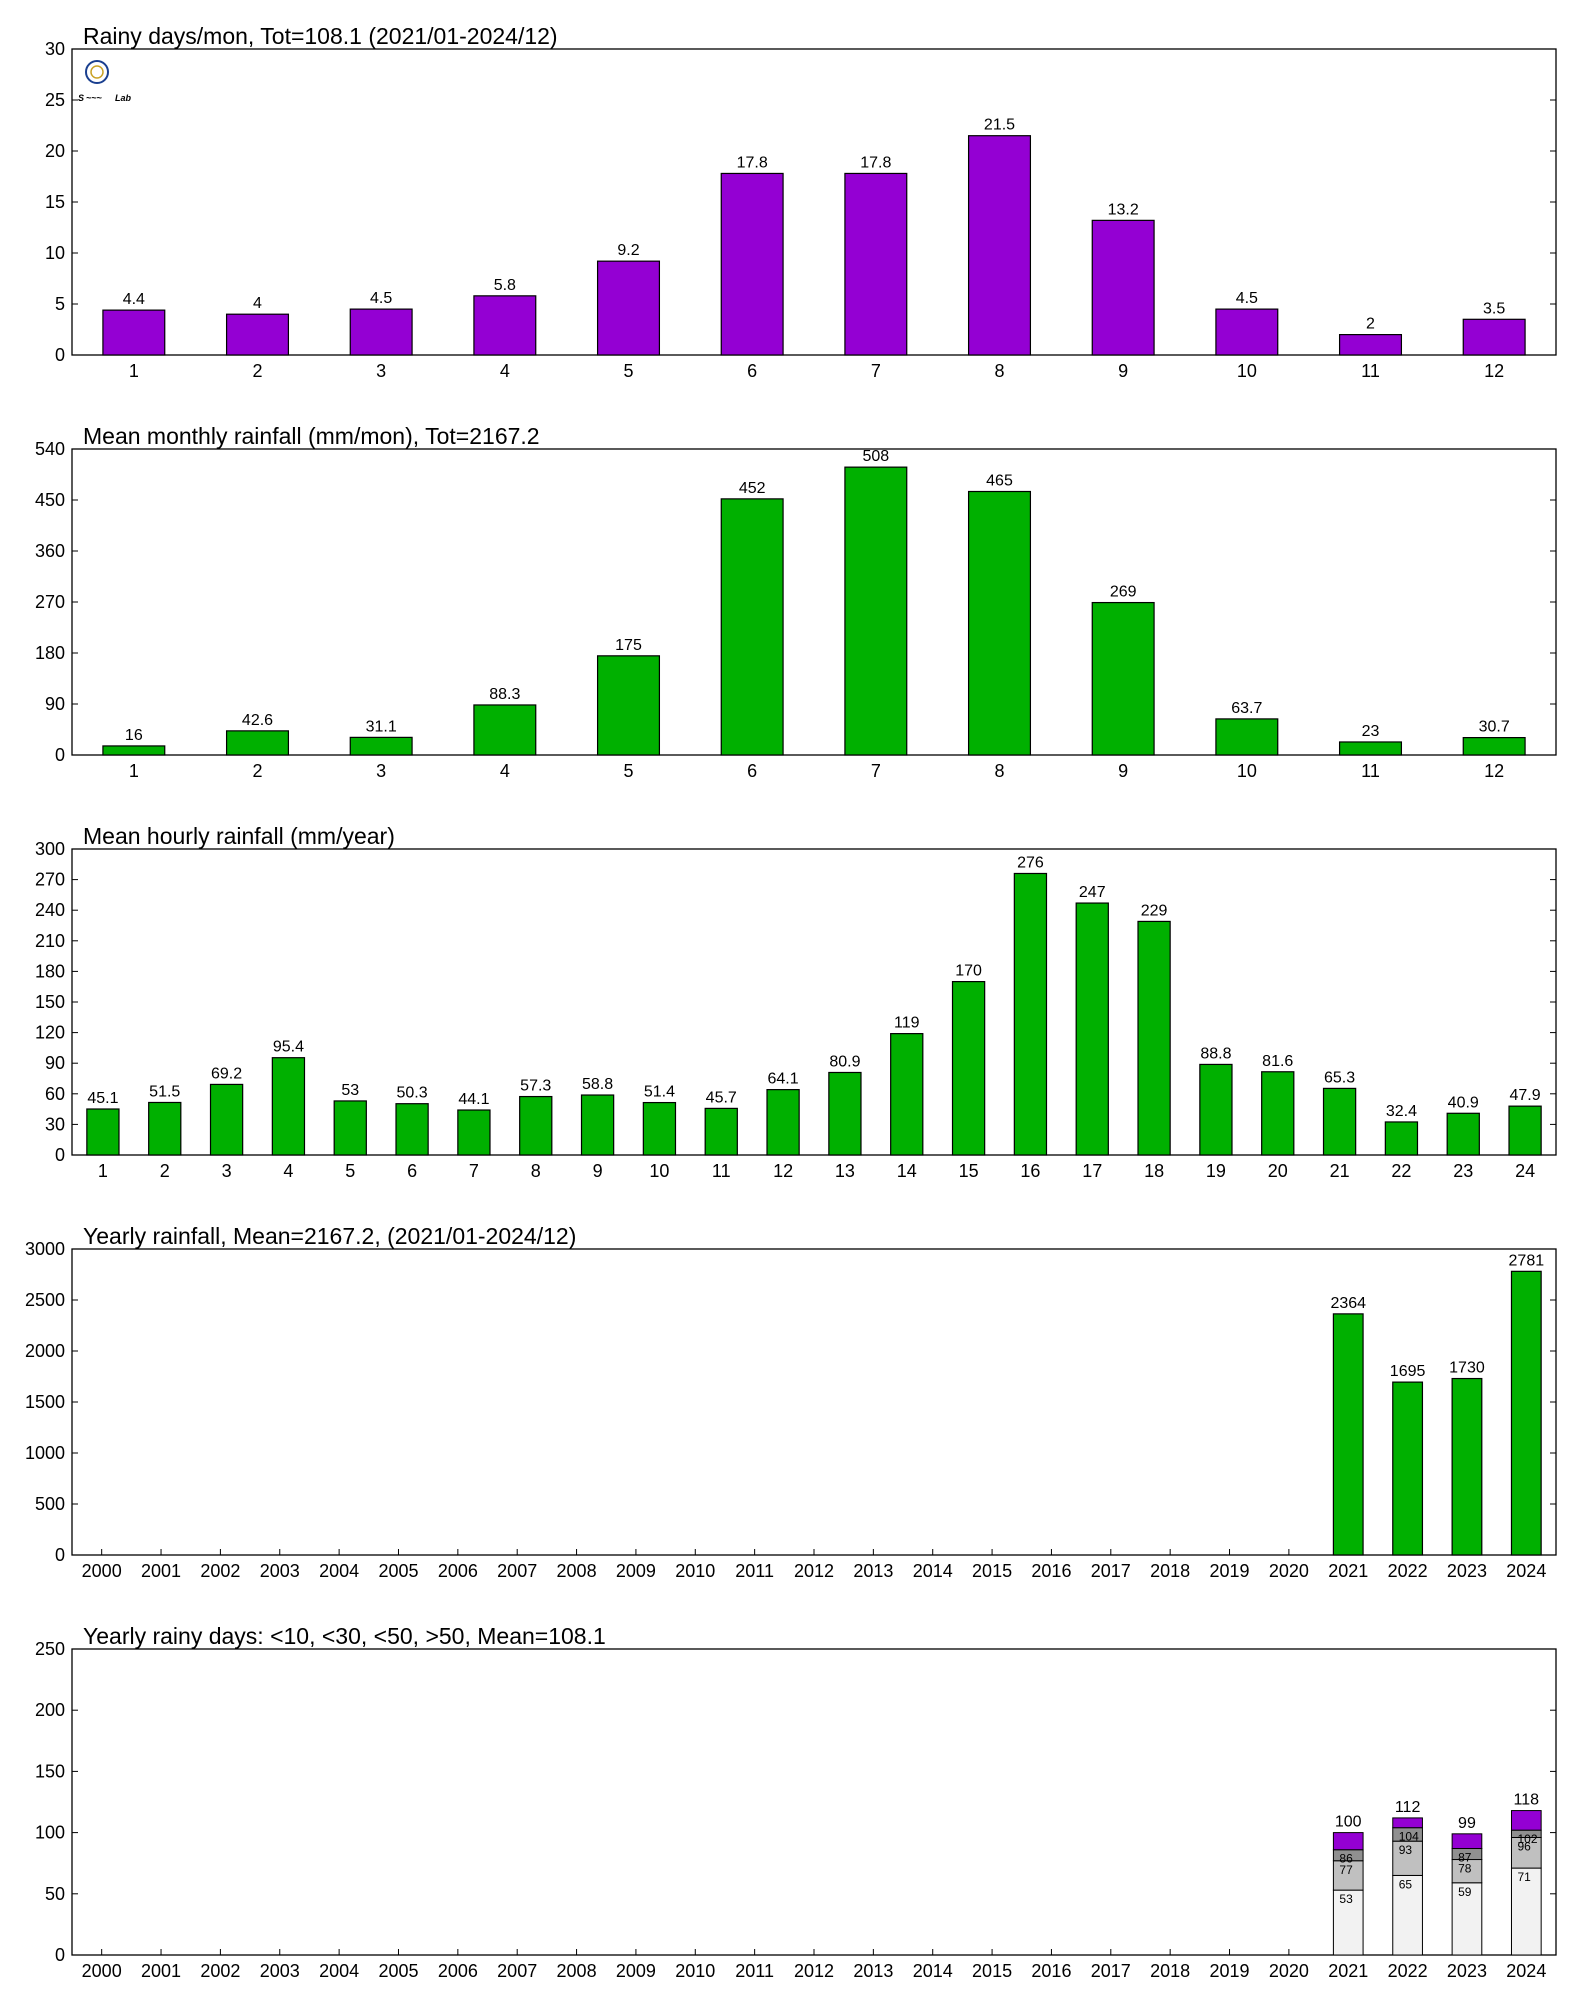 The height and width of the screenshot is (2000, 1580). What do you see at coordinates (968, 971) in the screenshot?
I see `data-label: 170` at bounding box center [968, 971].